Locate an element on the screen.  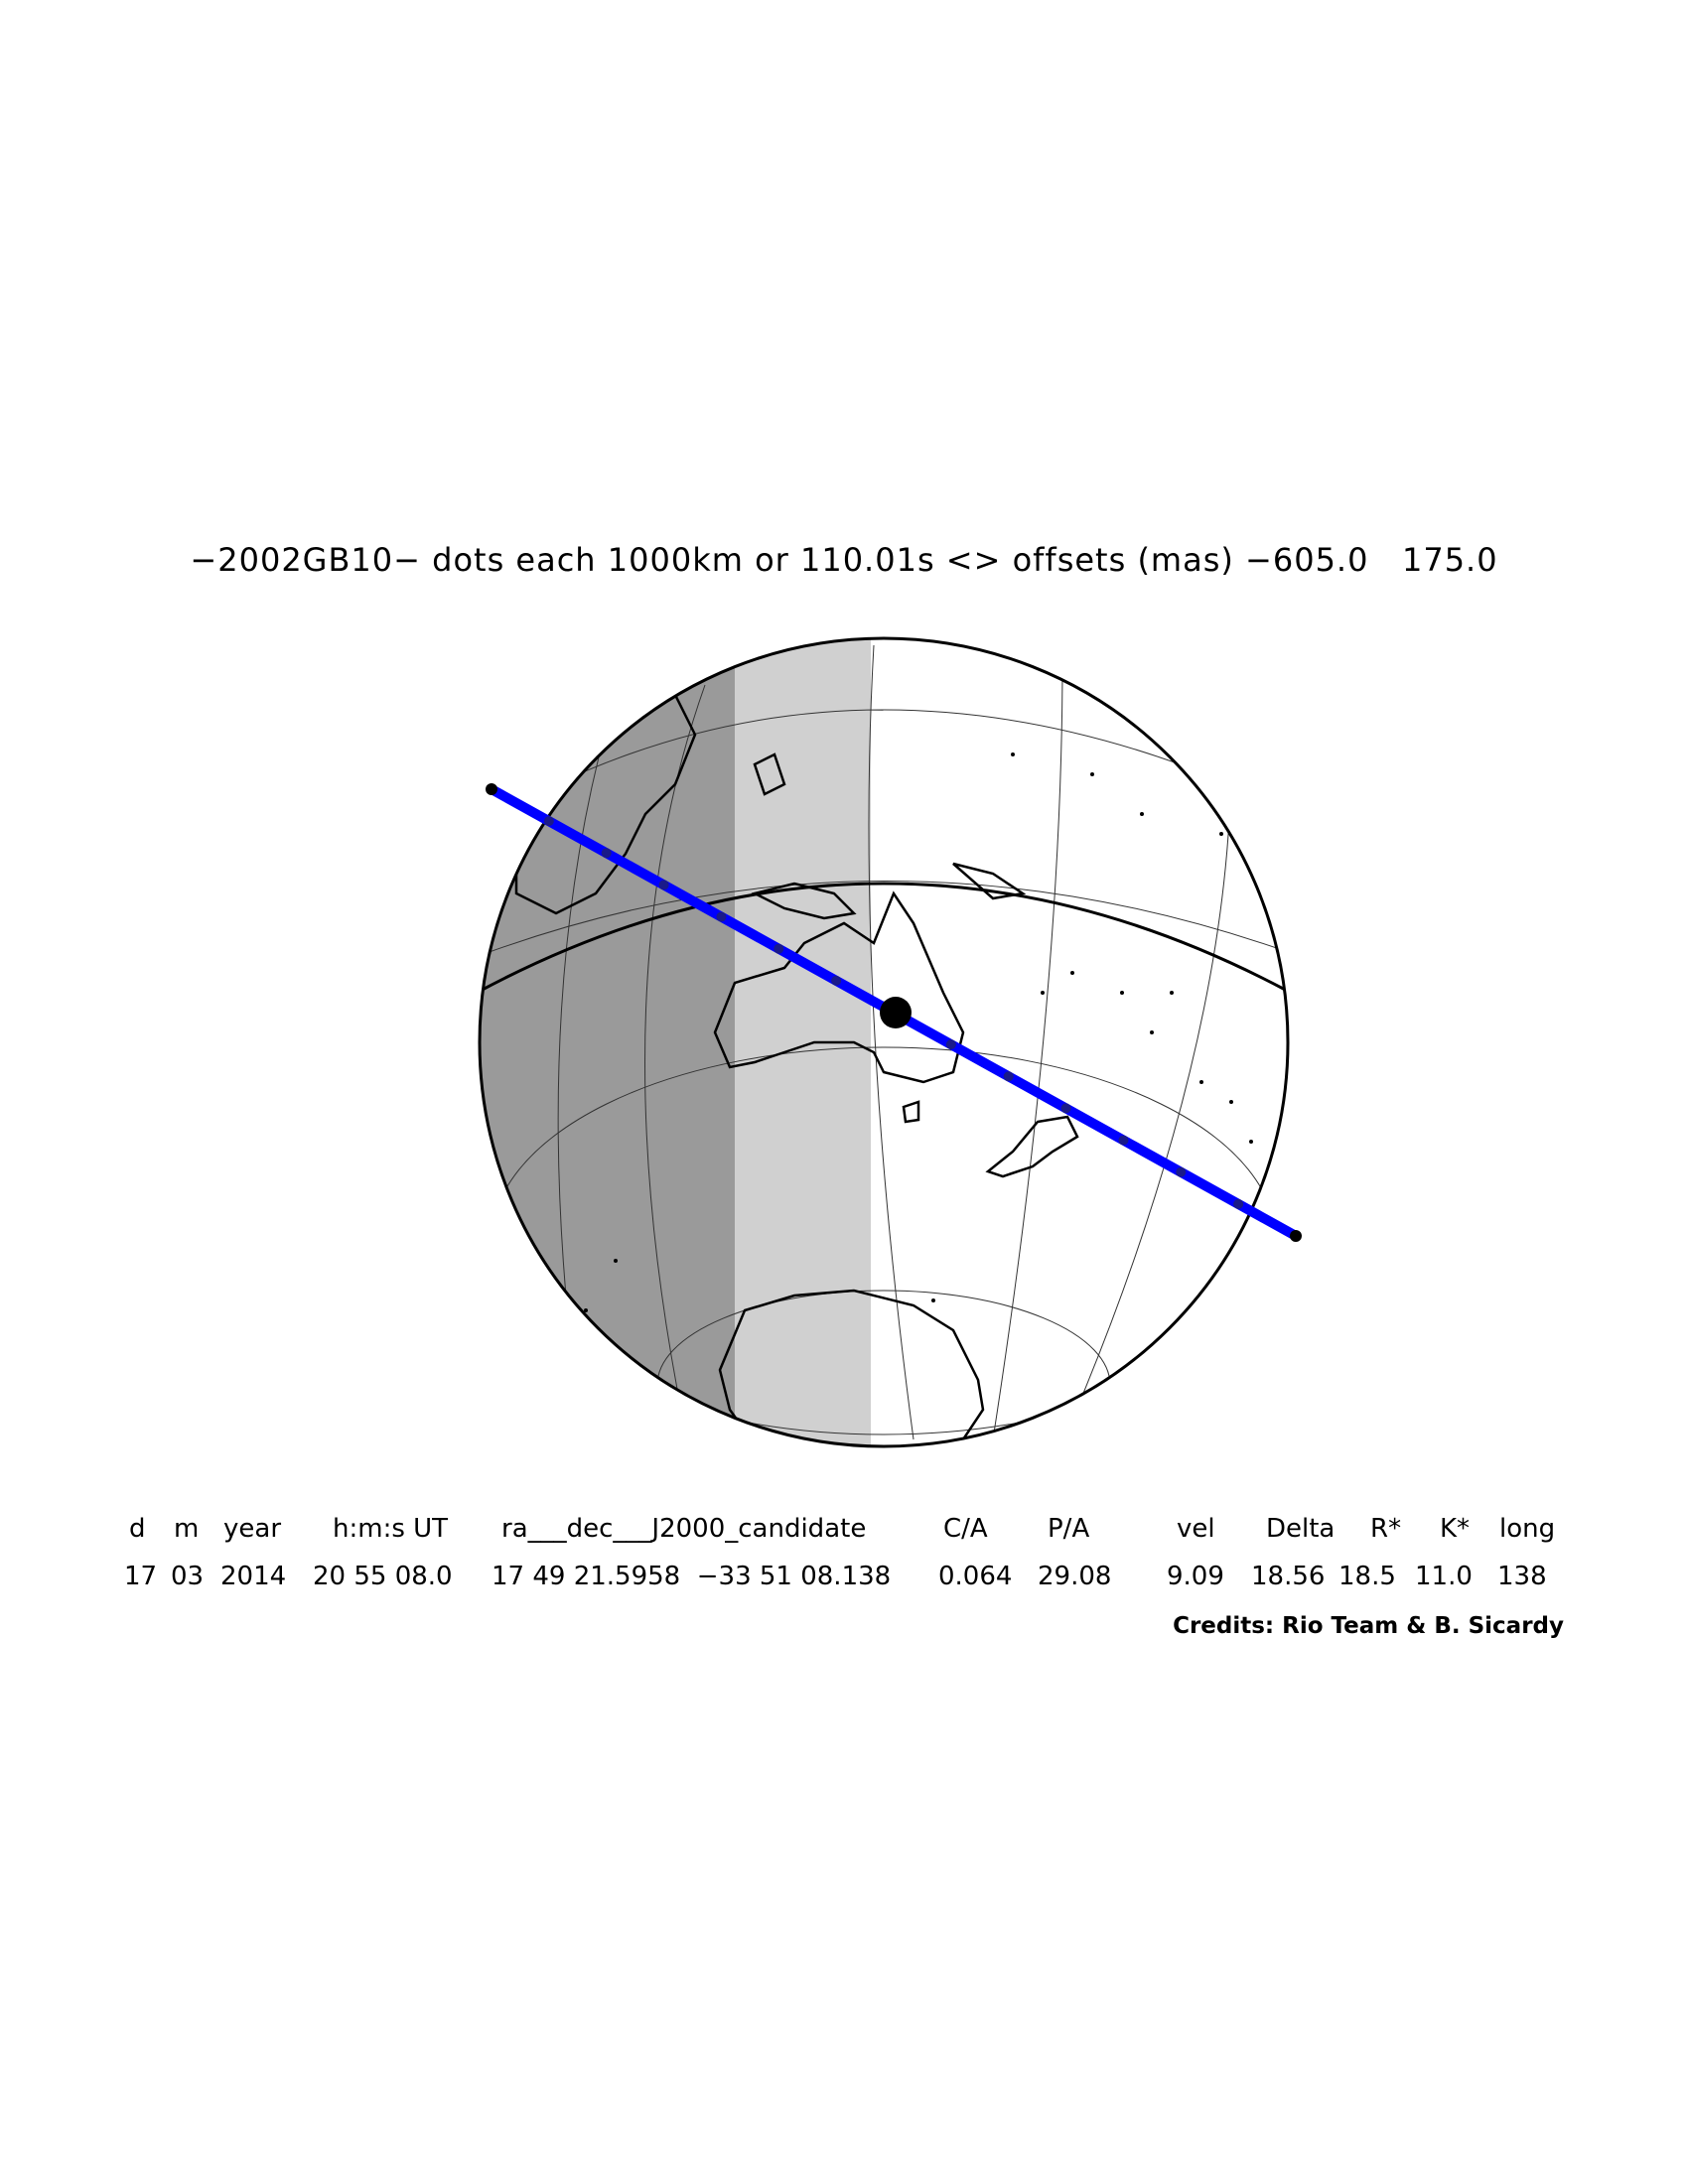
col-header-ca: C/A is located at coordinates (965, 1529).